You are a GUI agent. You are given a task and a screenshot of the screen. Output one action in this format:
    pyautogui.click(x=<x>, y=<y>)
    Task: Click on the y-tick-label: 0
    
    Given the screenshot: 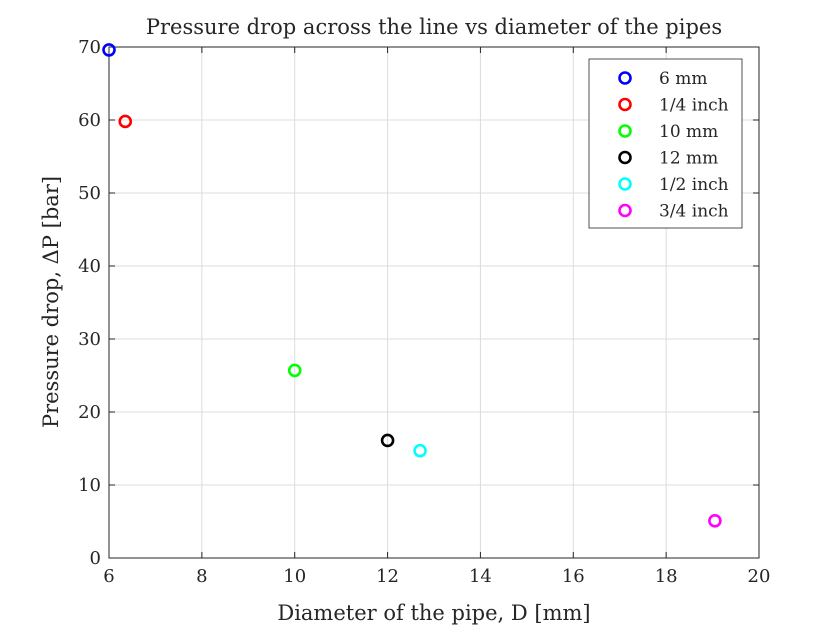 What is the action you would take?
    pyautogui.click(x=95, y=558)
    